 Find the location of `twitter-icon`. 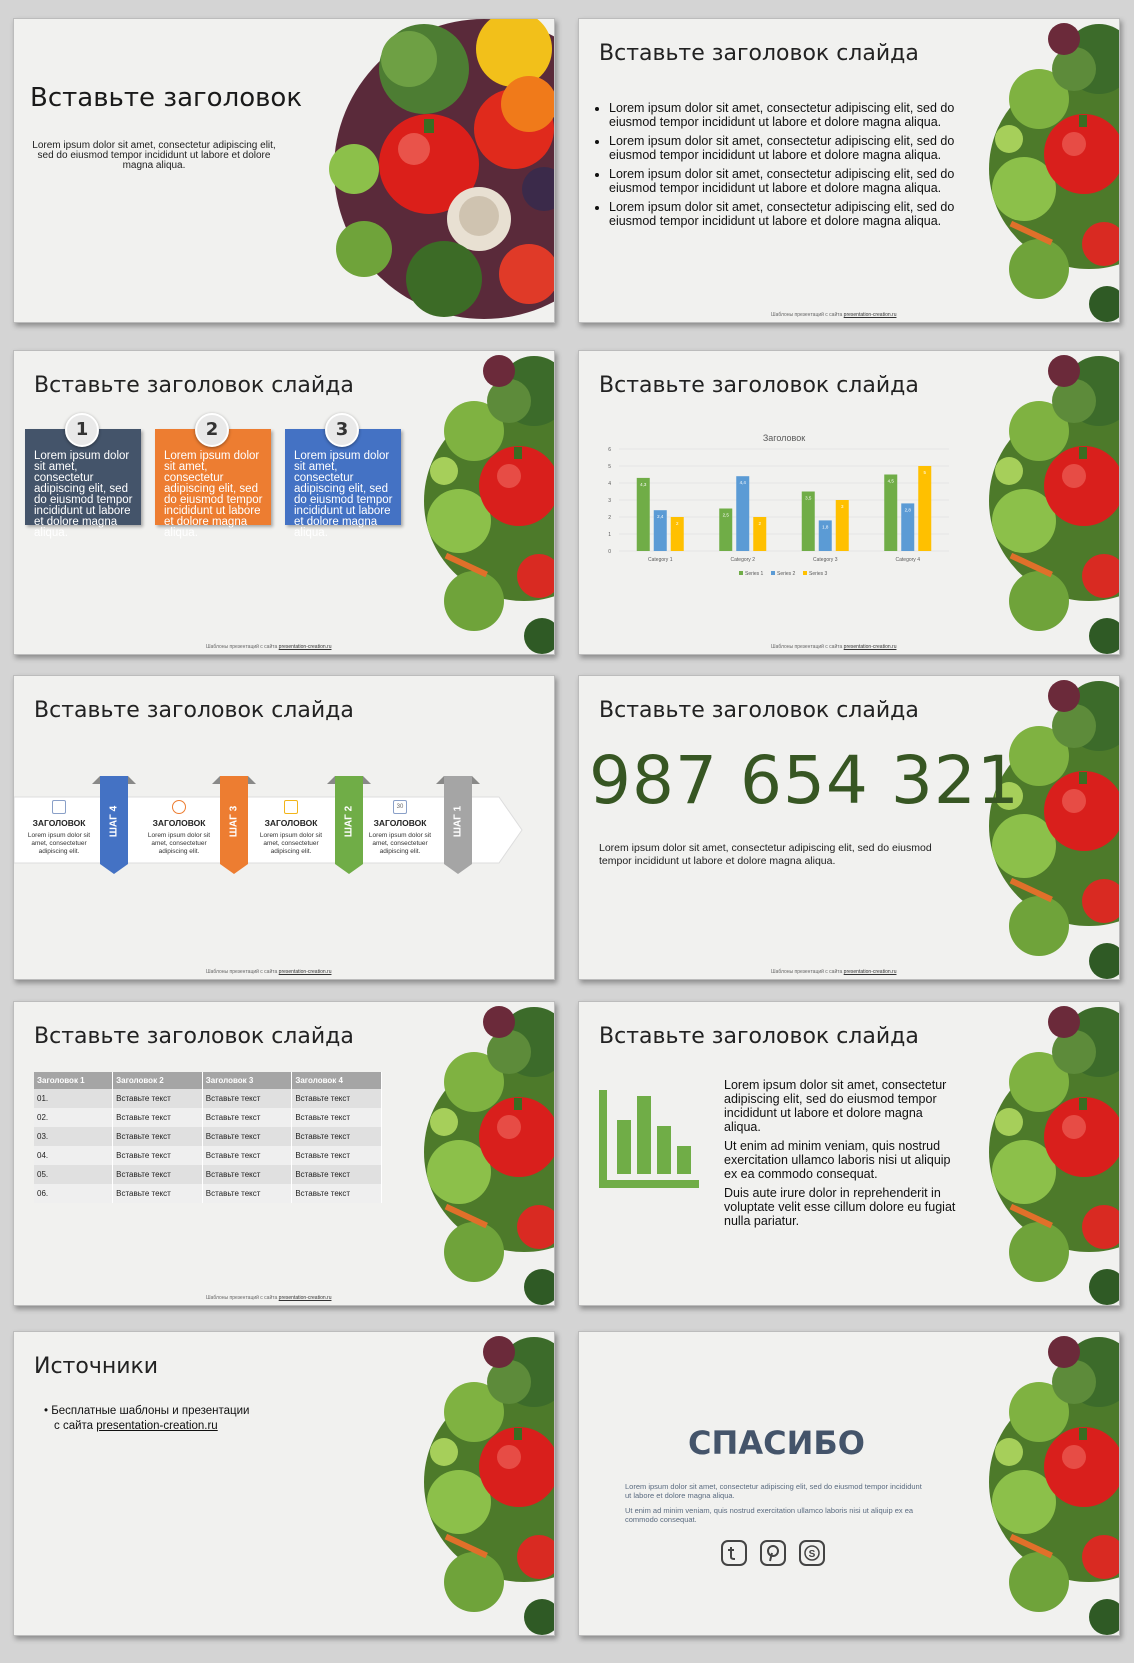

twitter-icon is located at coordinates (734, 1553).